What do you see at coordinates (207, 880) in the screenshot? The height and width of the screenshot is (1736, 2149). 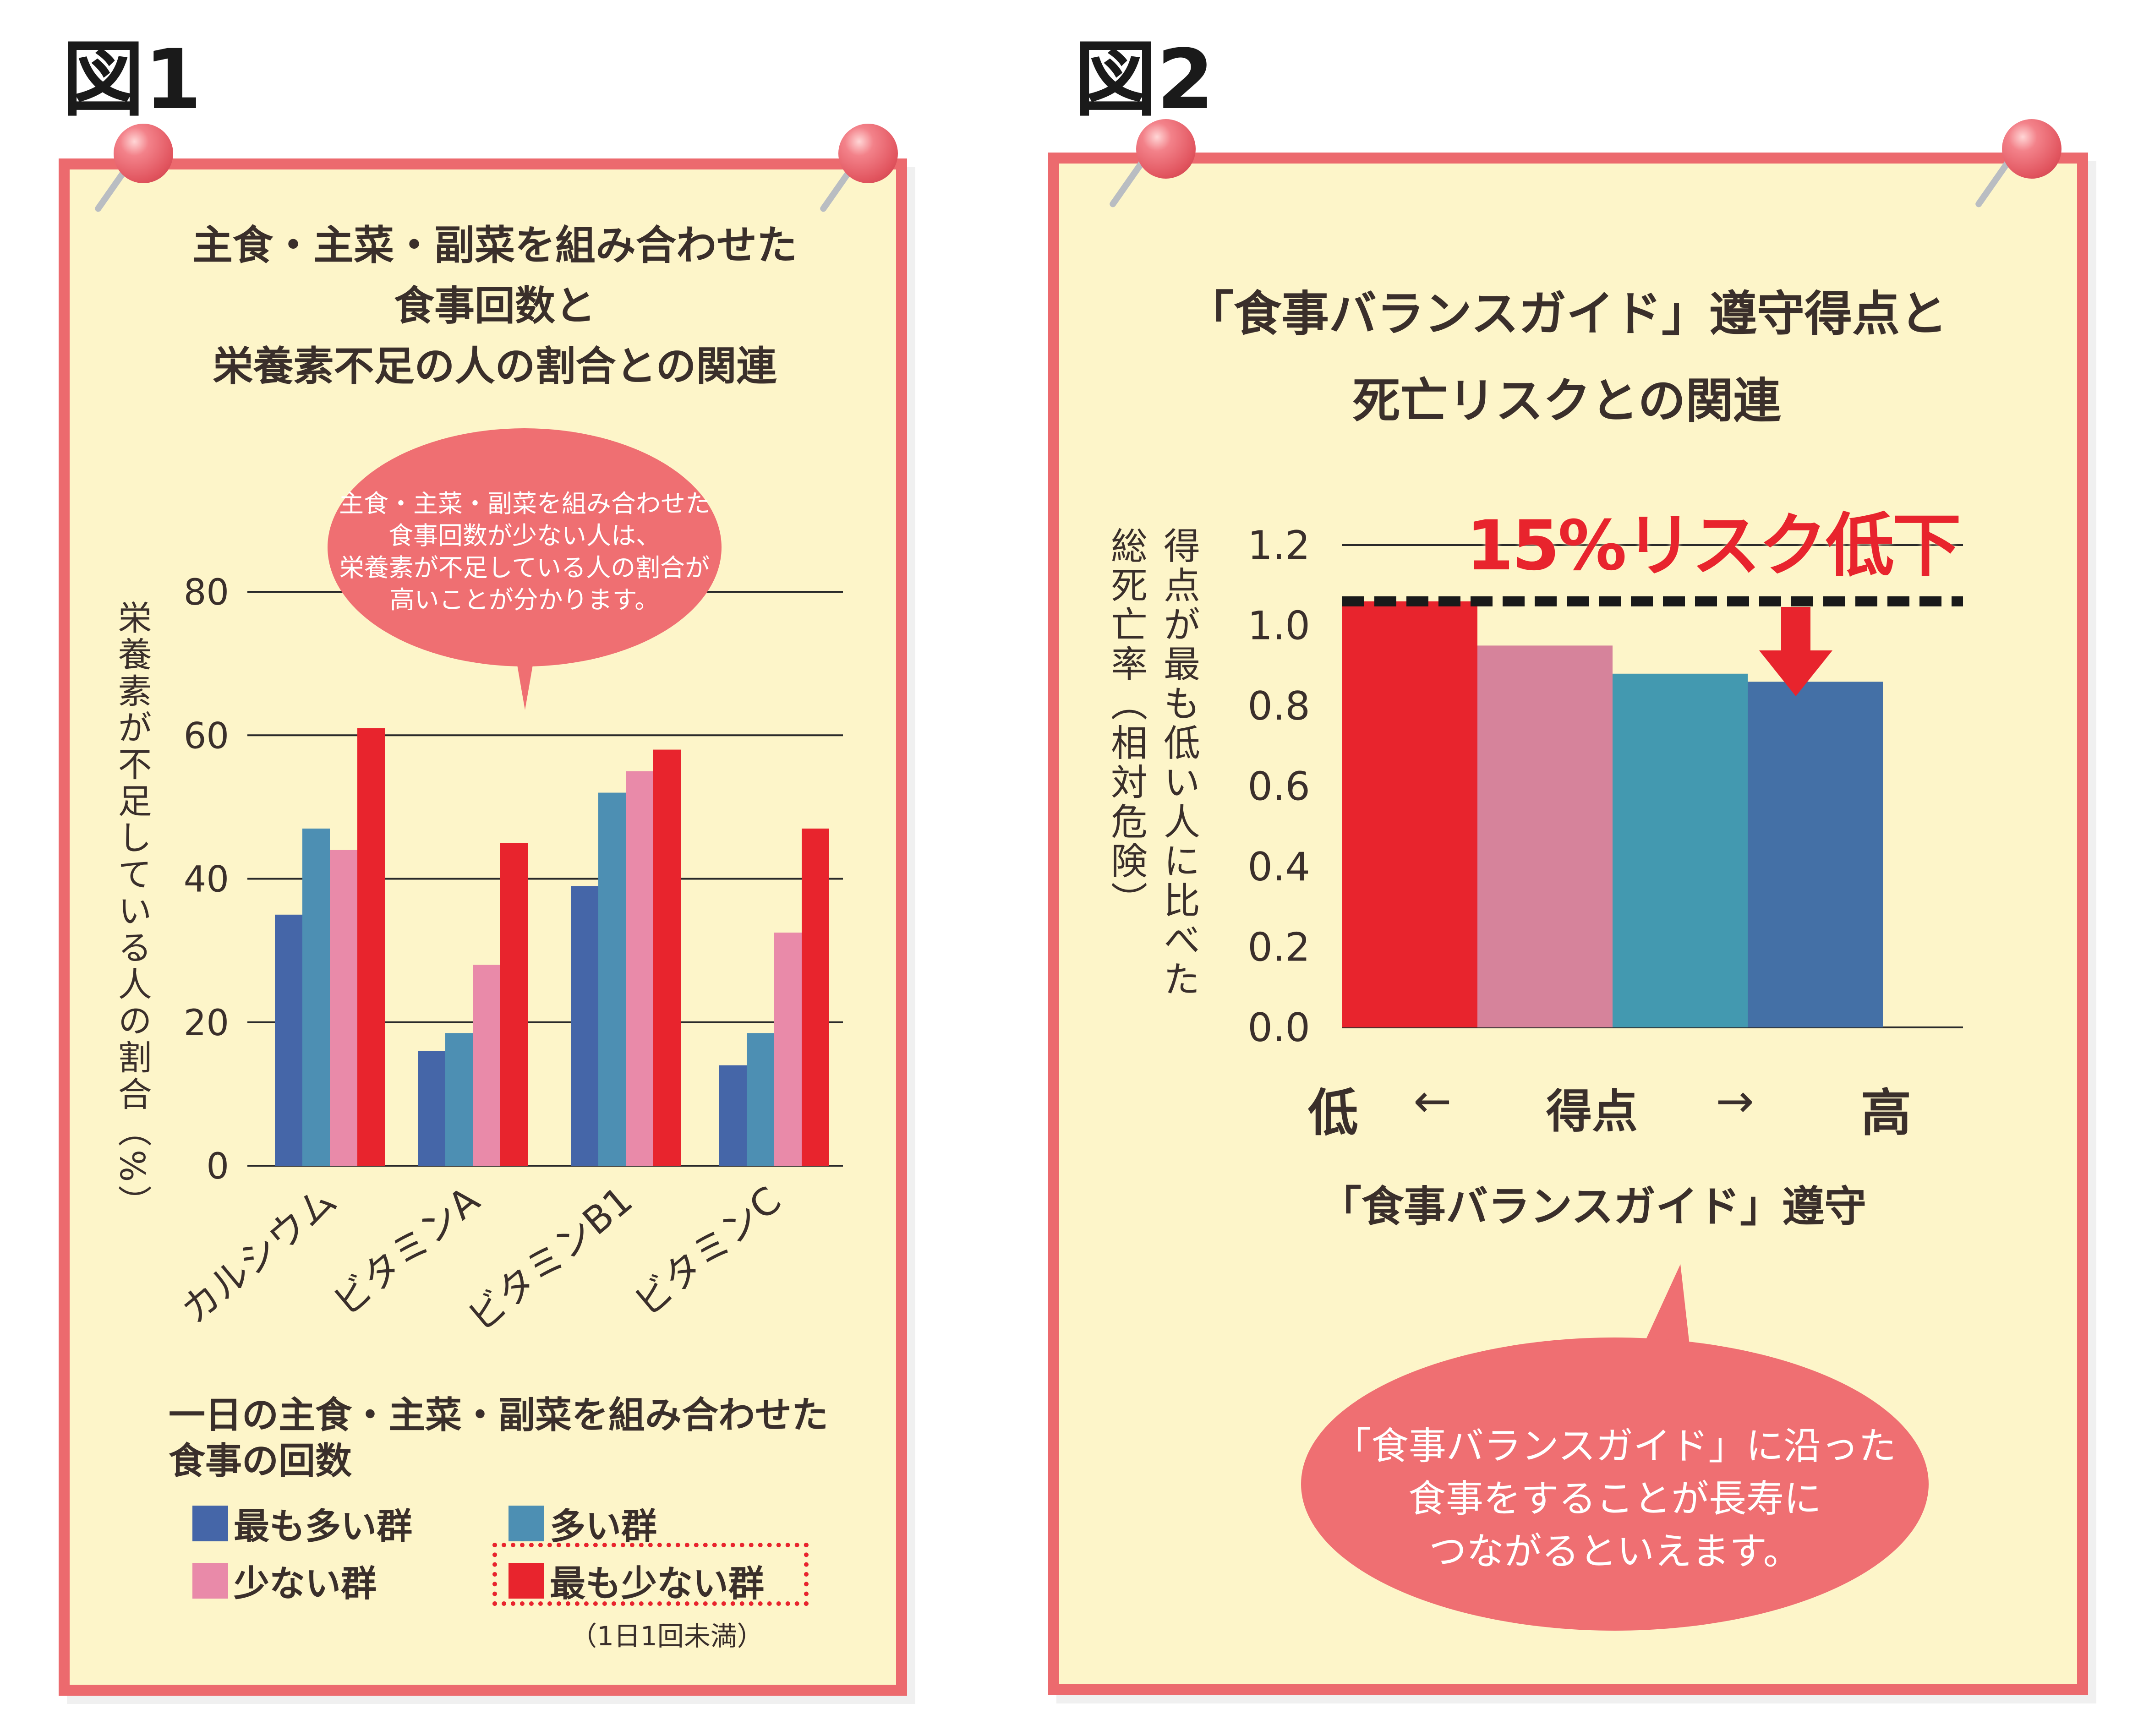 I see `y-tick-label: 40` at bounding box center [207, 880].